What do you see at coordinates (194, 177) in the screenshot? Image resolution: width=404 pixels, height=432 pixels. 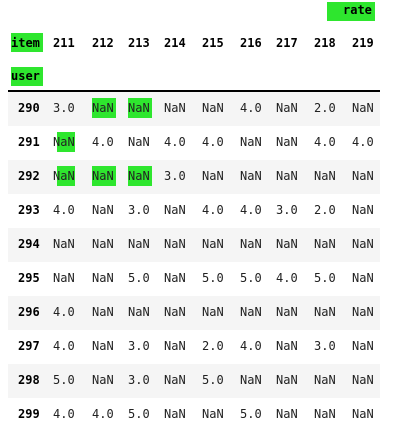 I see `table-row: 292 NaN NaN NaN 3.0 NaN NaN NaN NaN NaN` at bounding box center [194, 177].